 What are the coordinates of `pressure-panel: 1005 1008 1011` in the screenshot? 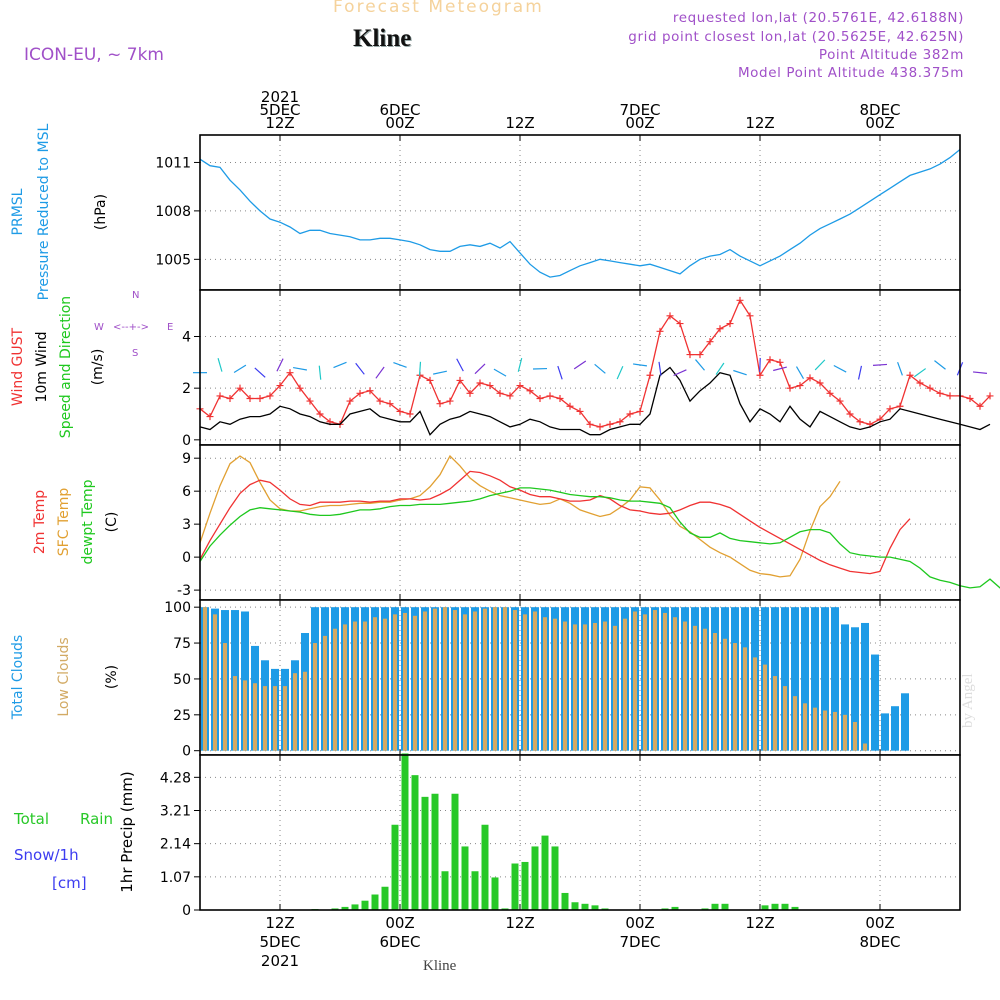 It's located at (558, 212).